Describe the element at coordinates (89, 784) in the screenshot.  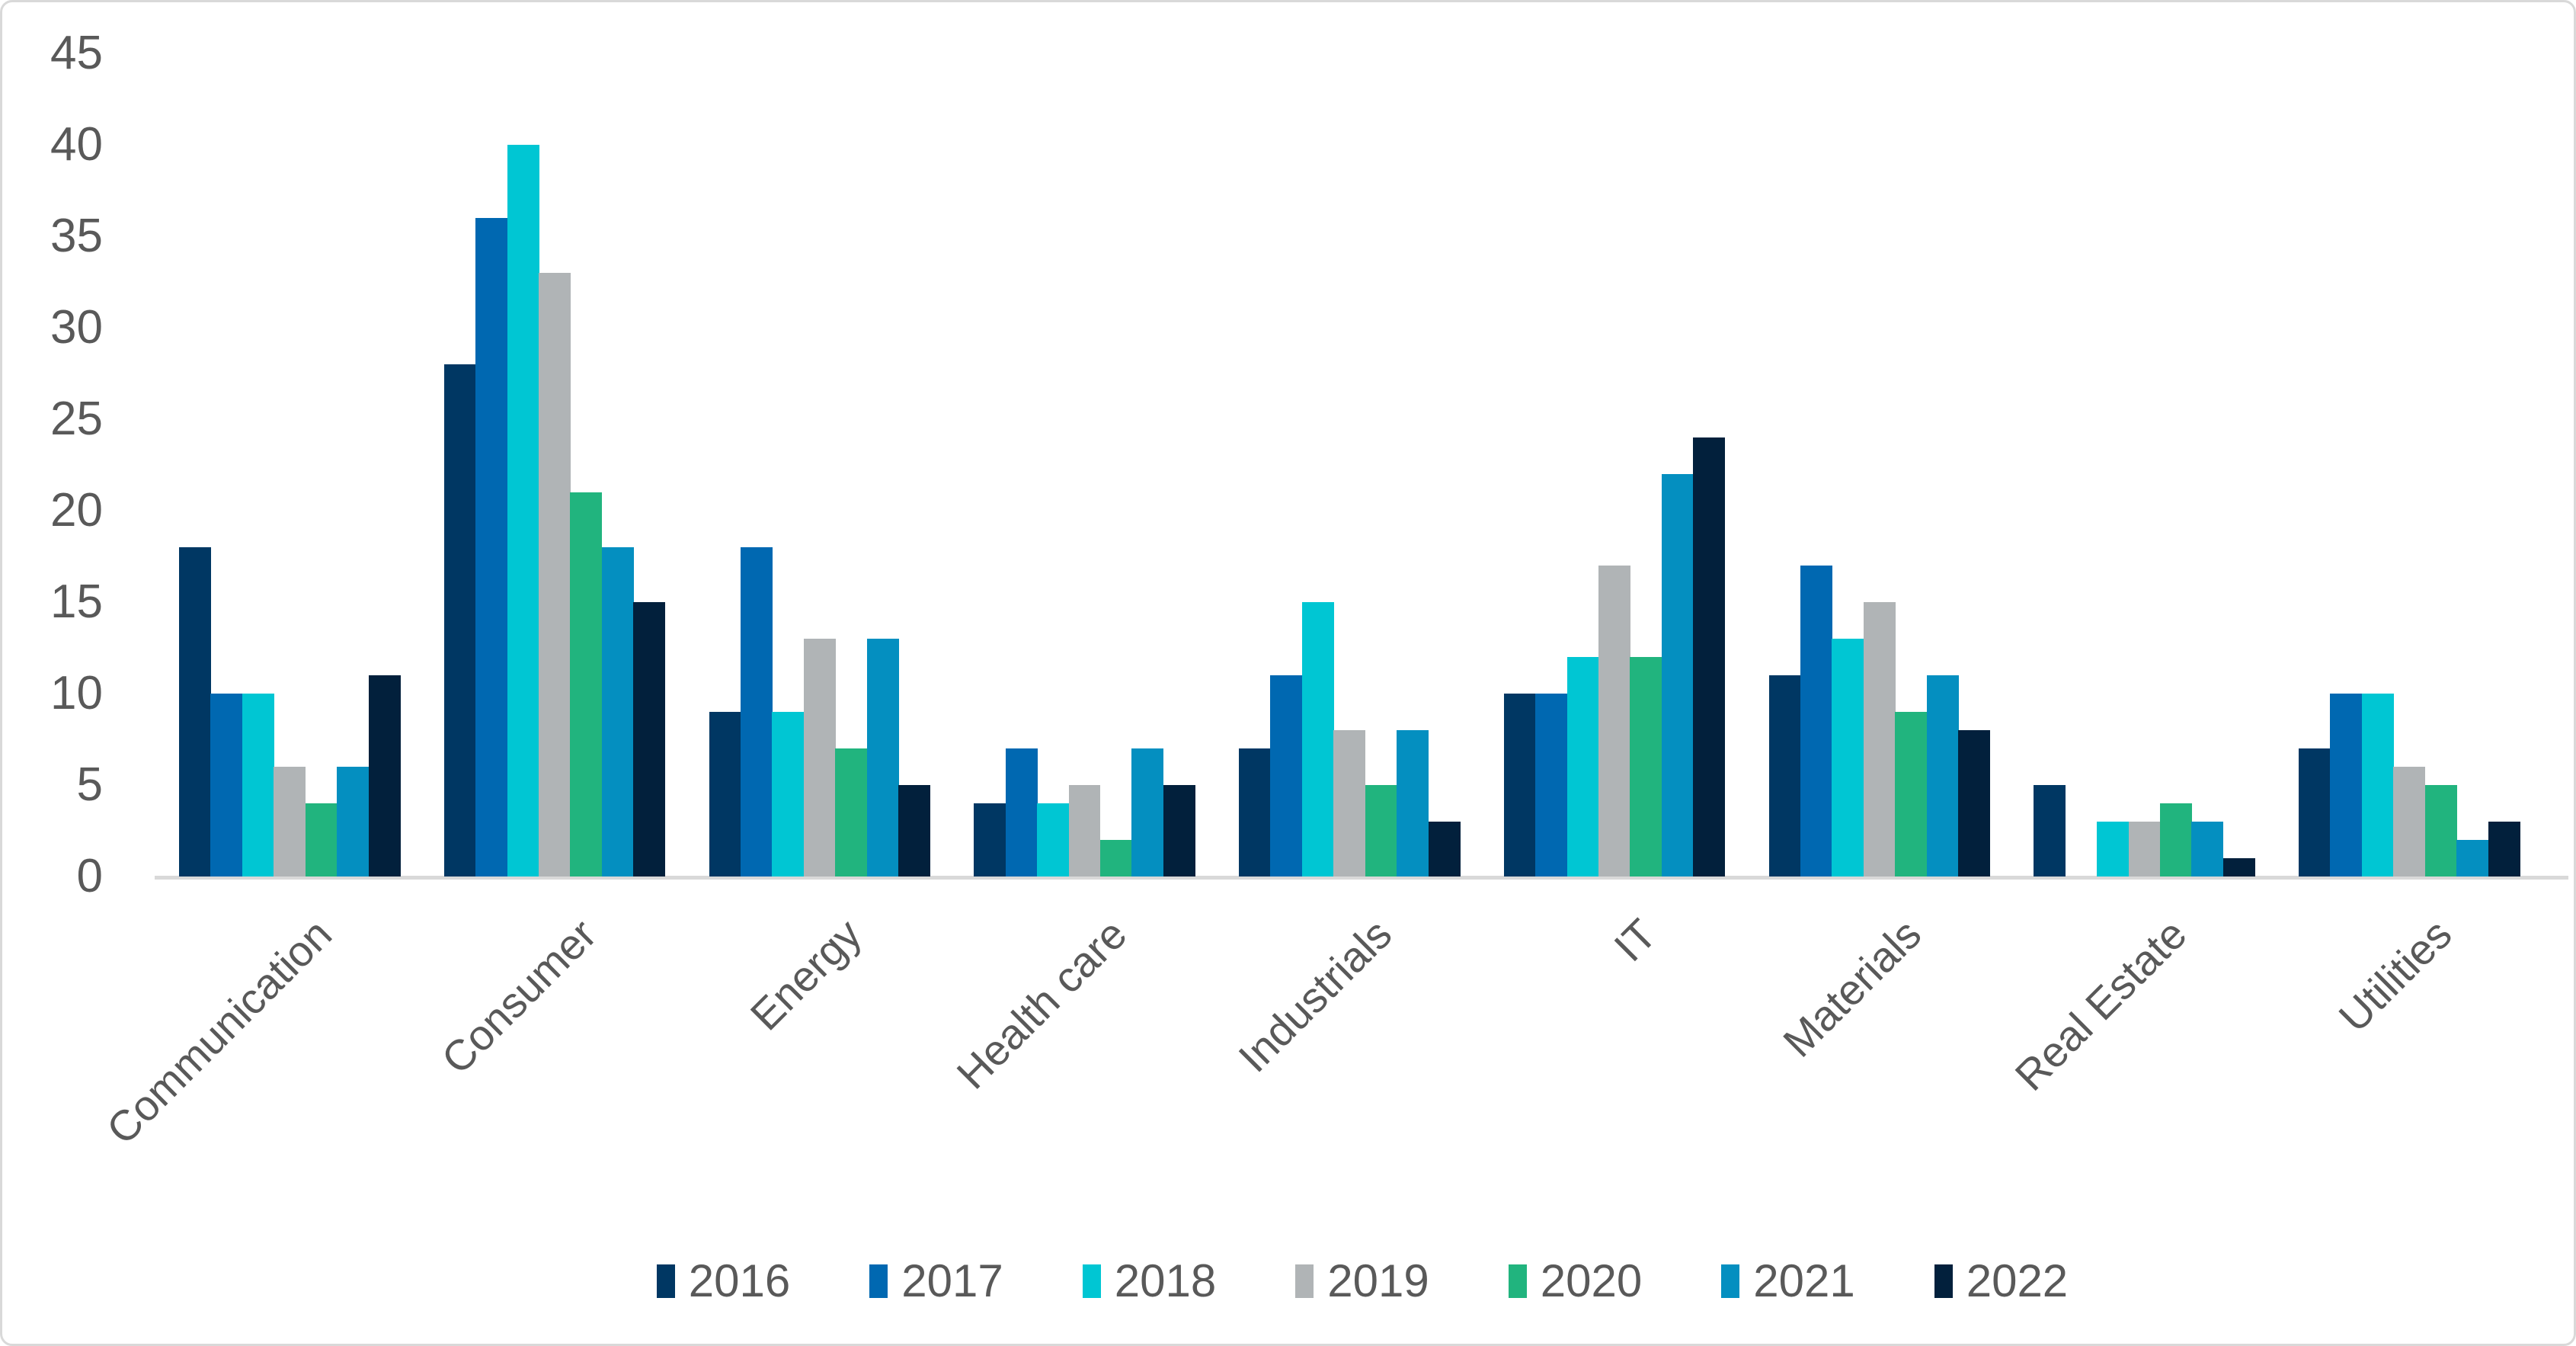
I see `y-axis-tick-label: 5` at that location.